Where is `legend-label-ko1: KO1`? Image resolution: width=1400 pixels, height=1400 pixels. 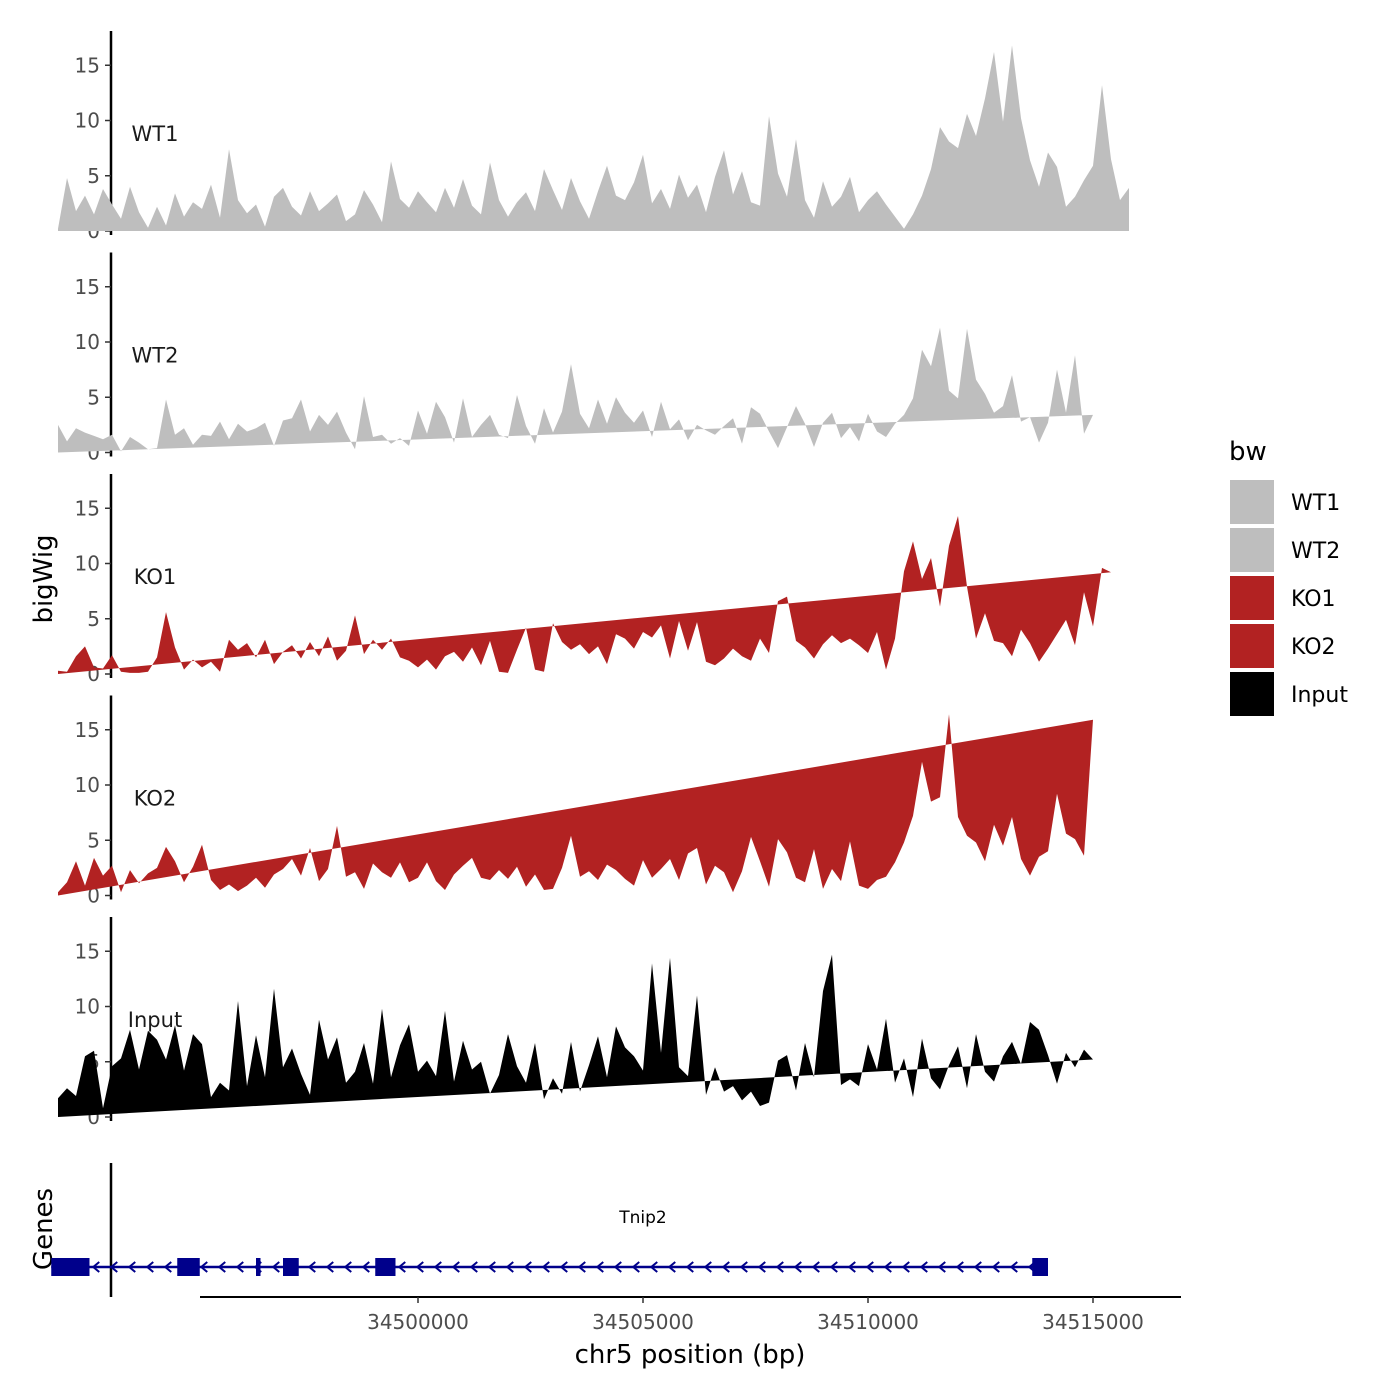 legend-label-ko1: KO1 is located at coordinates (1313, 599).